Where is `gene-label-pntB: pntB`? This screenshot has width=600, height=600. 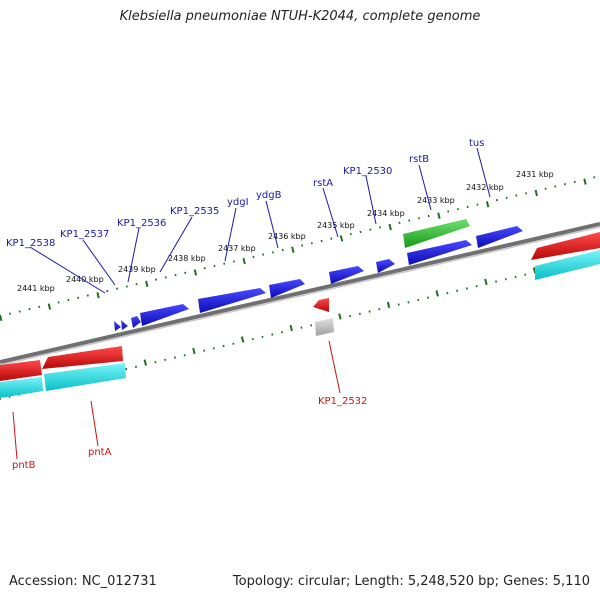 gene-label-pntB: pntB is located at coordinates (24, 465).